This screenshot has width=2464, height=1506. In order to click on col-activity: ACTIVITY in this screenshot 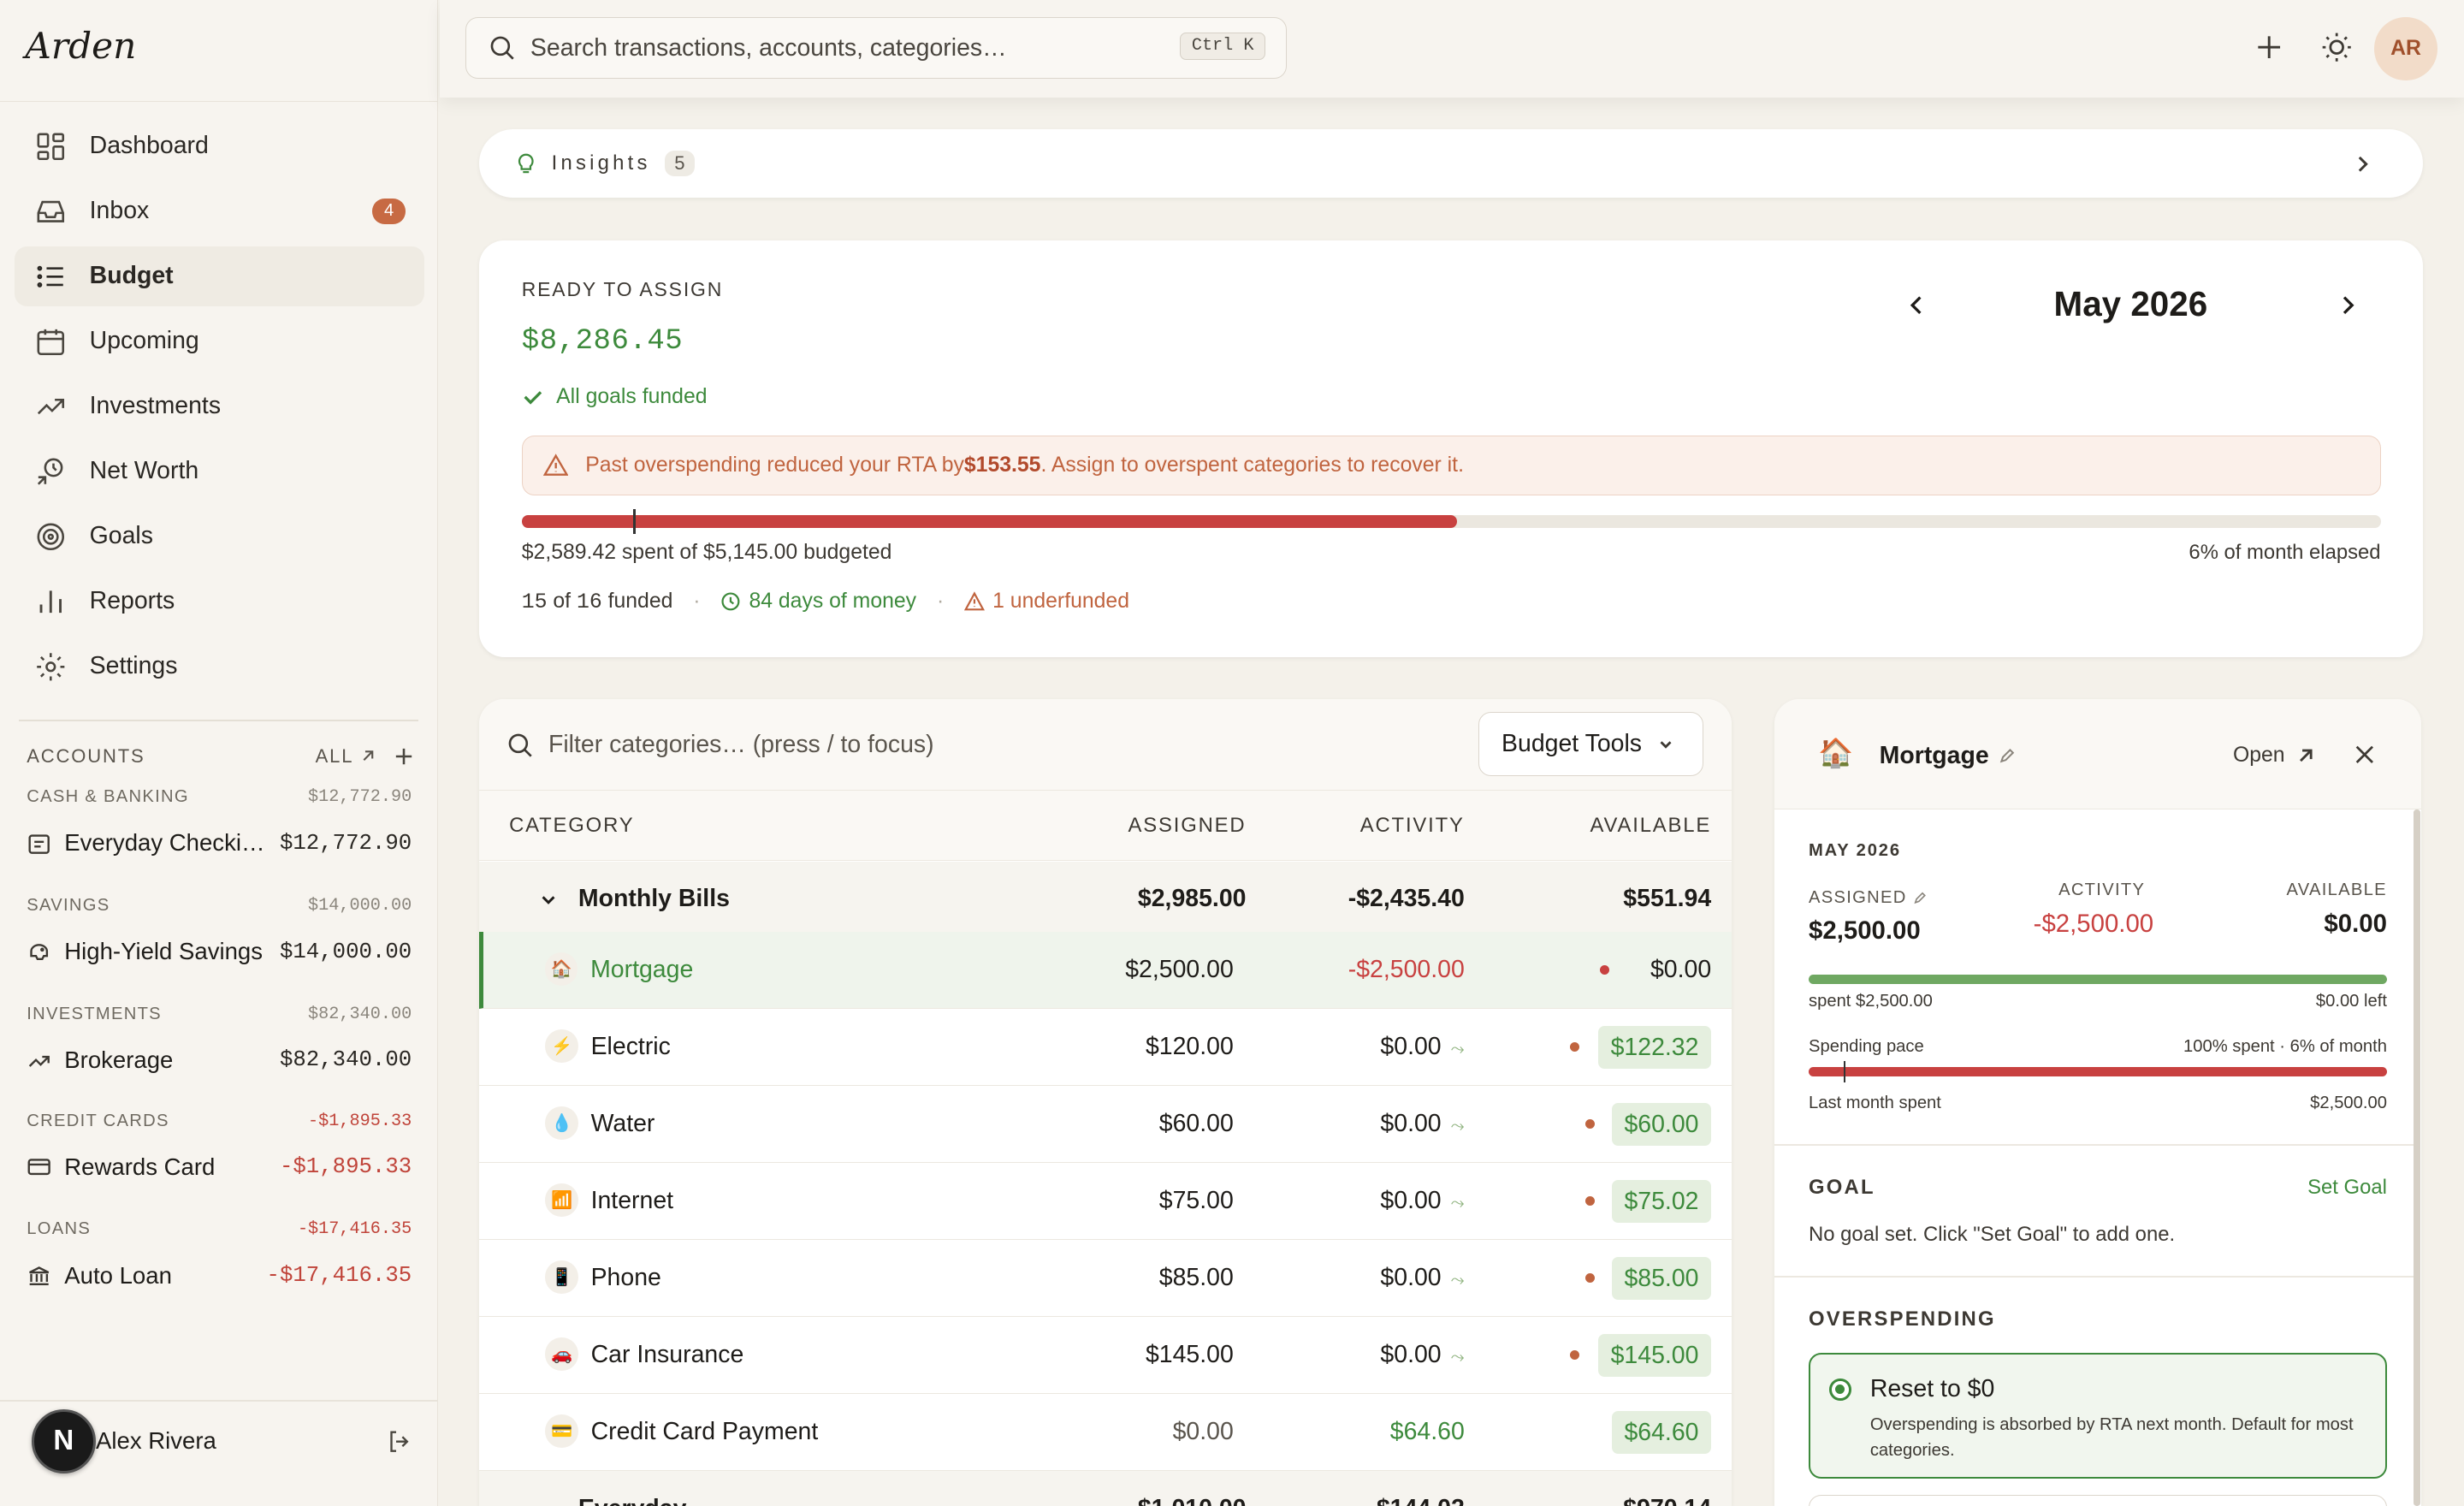, I will do `click(1412, 826)`.